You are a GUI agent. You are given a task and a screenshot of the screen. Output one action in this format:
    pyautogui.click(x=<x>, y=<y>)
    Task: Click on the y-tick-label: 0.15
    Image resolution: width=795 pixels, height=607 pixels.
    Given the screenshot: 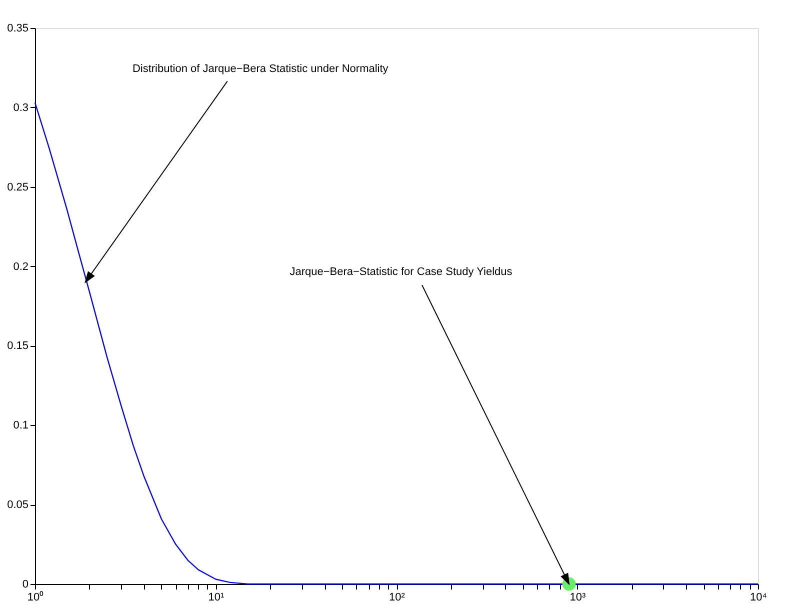 What is the action you would take?
    pyautogui.click(x=17, y=346)
    